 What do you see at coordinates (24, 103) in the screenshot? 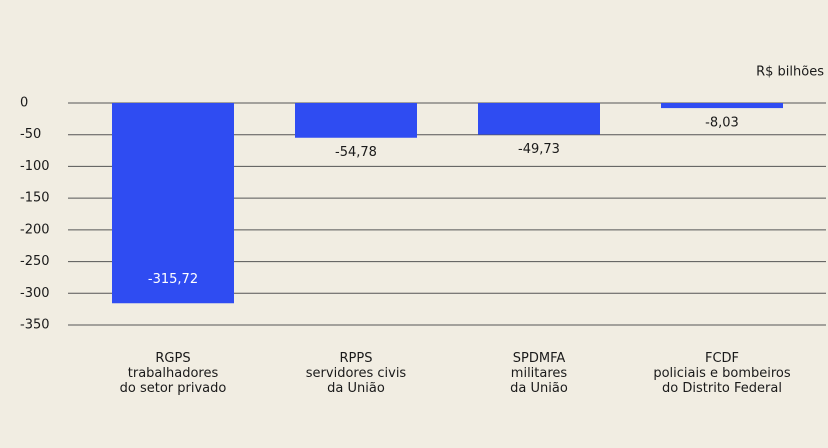
I see `y-tick-label: 0` at bounding box center [24, 103].